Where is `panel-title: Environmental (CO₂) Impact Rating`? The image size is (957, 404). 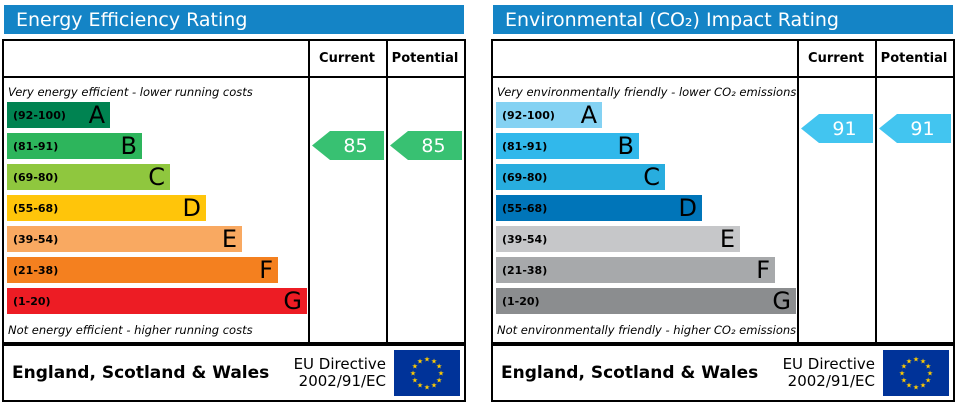
panel-title: Environmental (CO₂) Impact Rating is located at coordinates (723, 19).